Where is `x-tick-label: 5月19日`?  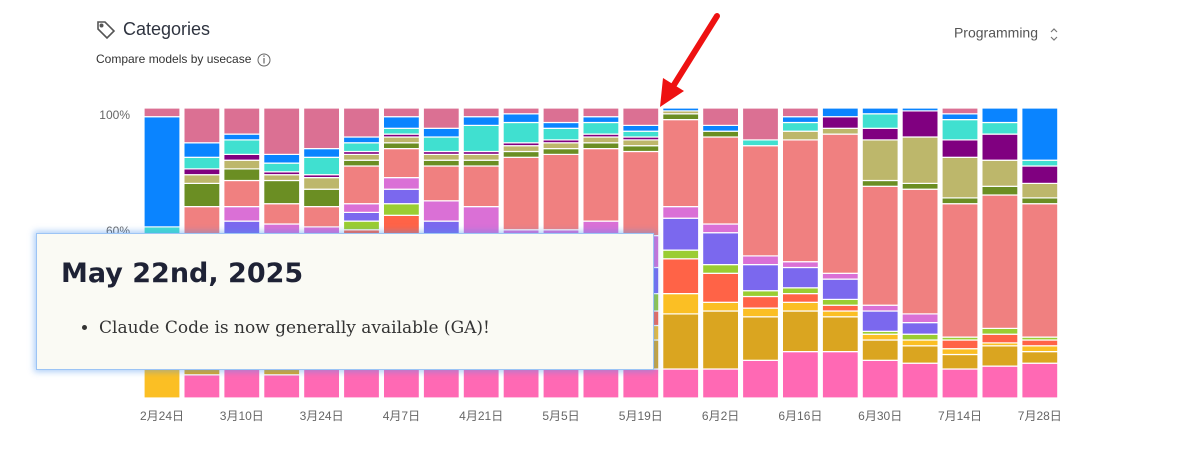
x-tick-label: 5月19日 is located at coordinates (641, 416).